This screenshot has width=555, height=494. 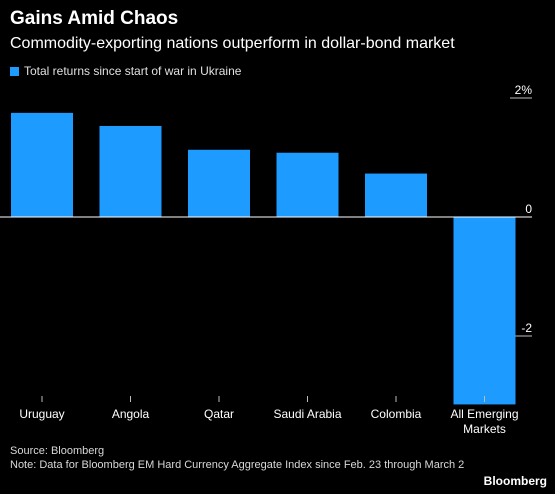 What do you see at coordinates (396, 414) in the screenshot?
I see `category-label: Colombia` at bounding box center [396, 414].